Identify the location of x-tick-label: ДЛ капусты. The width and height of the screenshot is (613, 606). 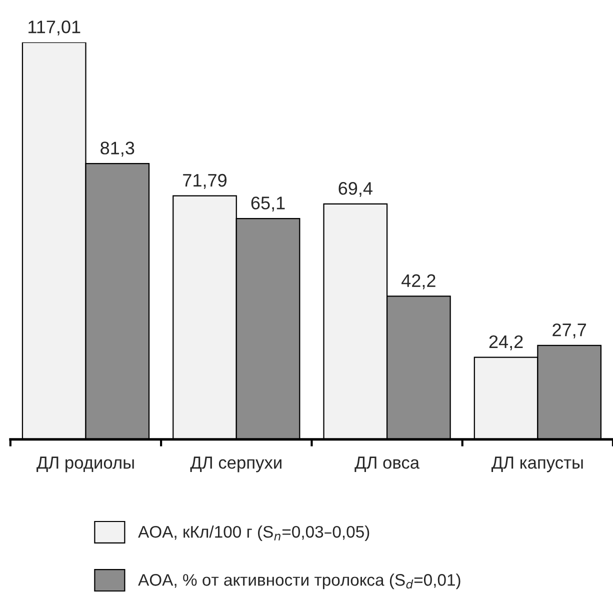
(537, 464).